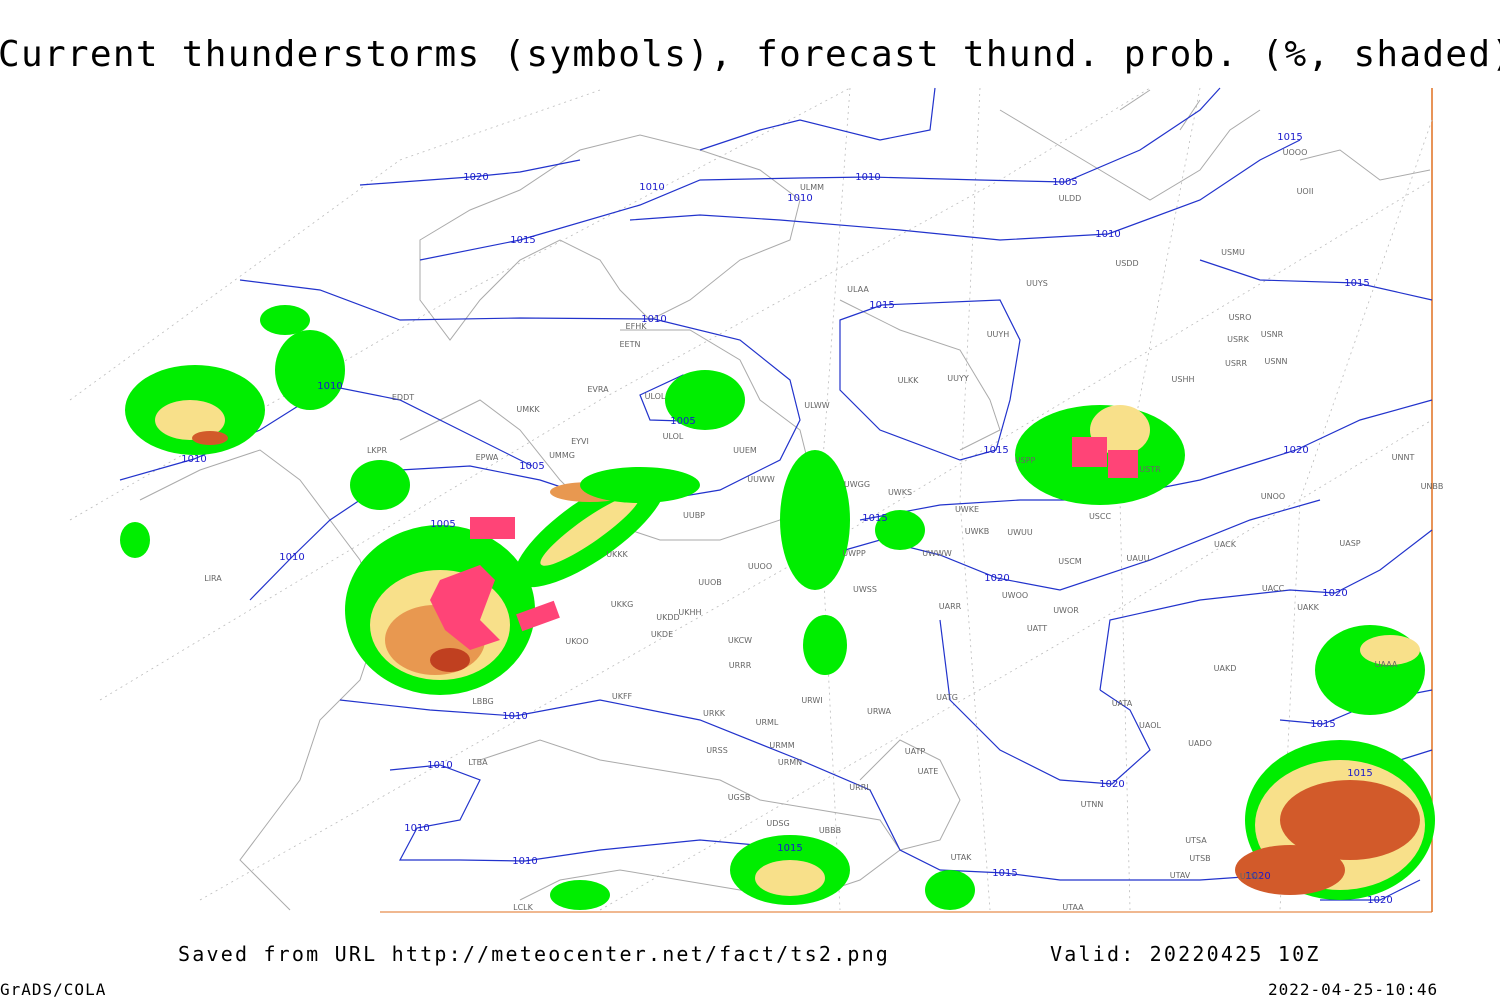 This screenshot has width=1500, height=1000. Describe the element at coordinates (947, 697) in the screenshot. I see `station-label: UATG` at that location.